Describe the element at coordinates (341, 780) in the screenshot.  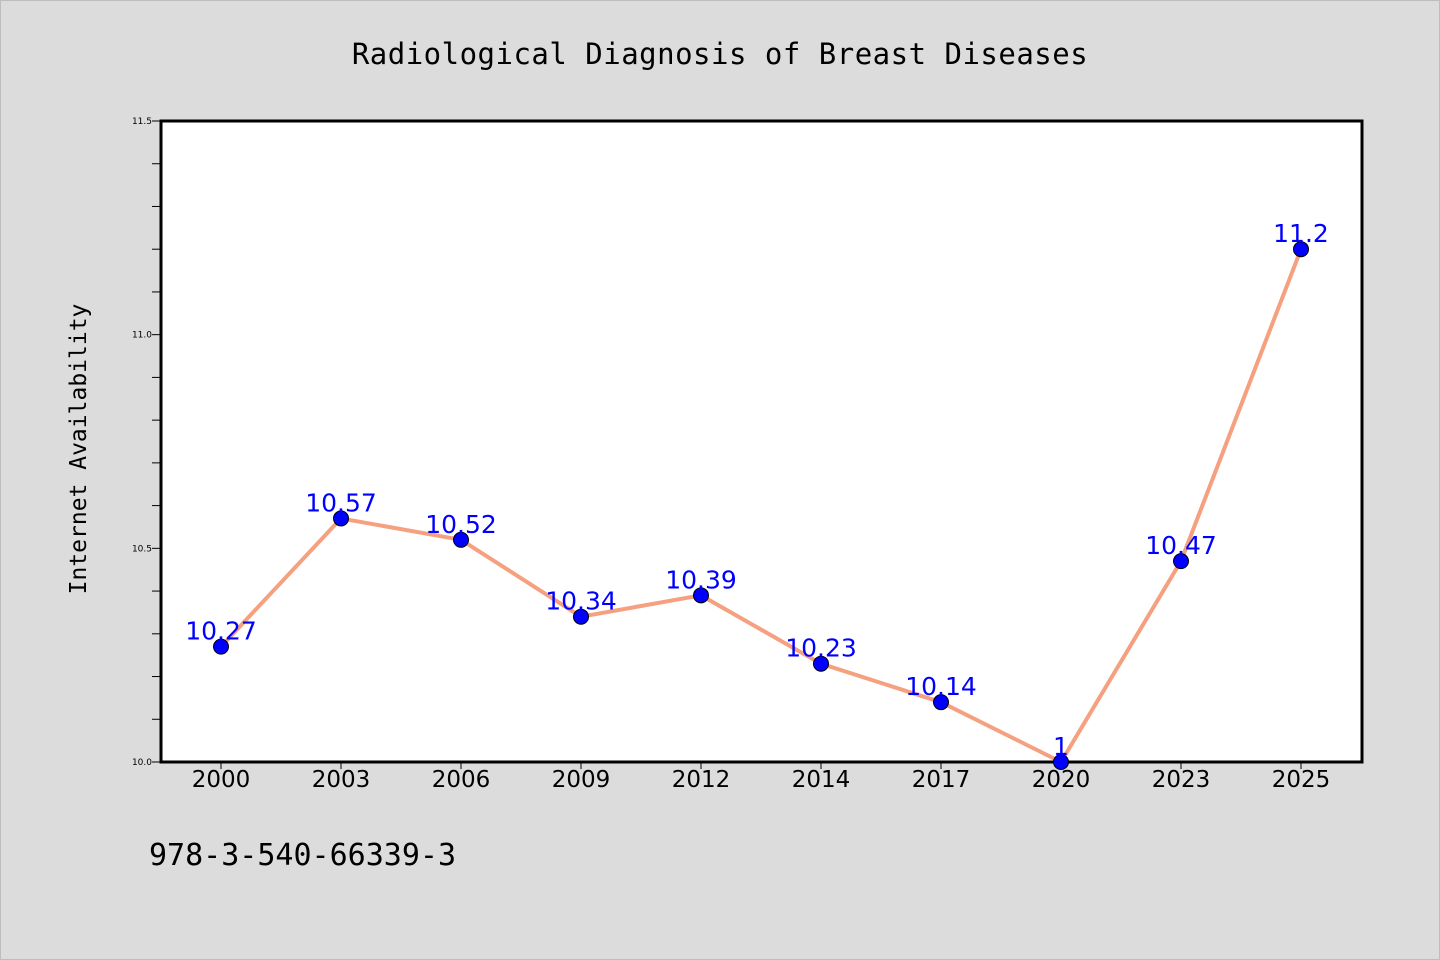
I see `x-tick-label: 2003` at that location.